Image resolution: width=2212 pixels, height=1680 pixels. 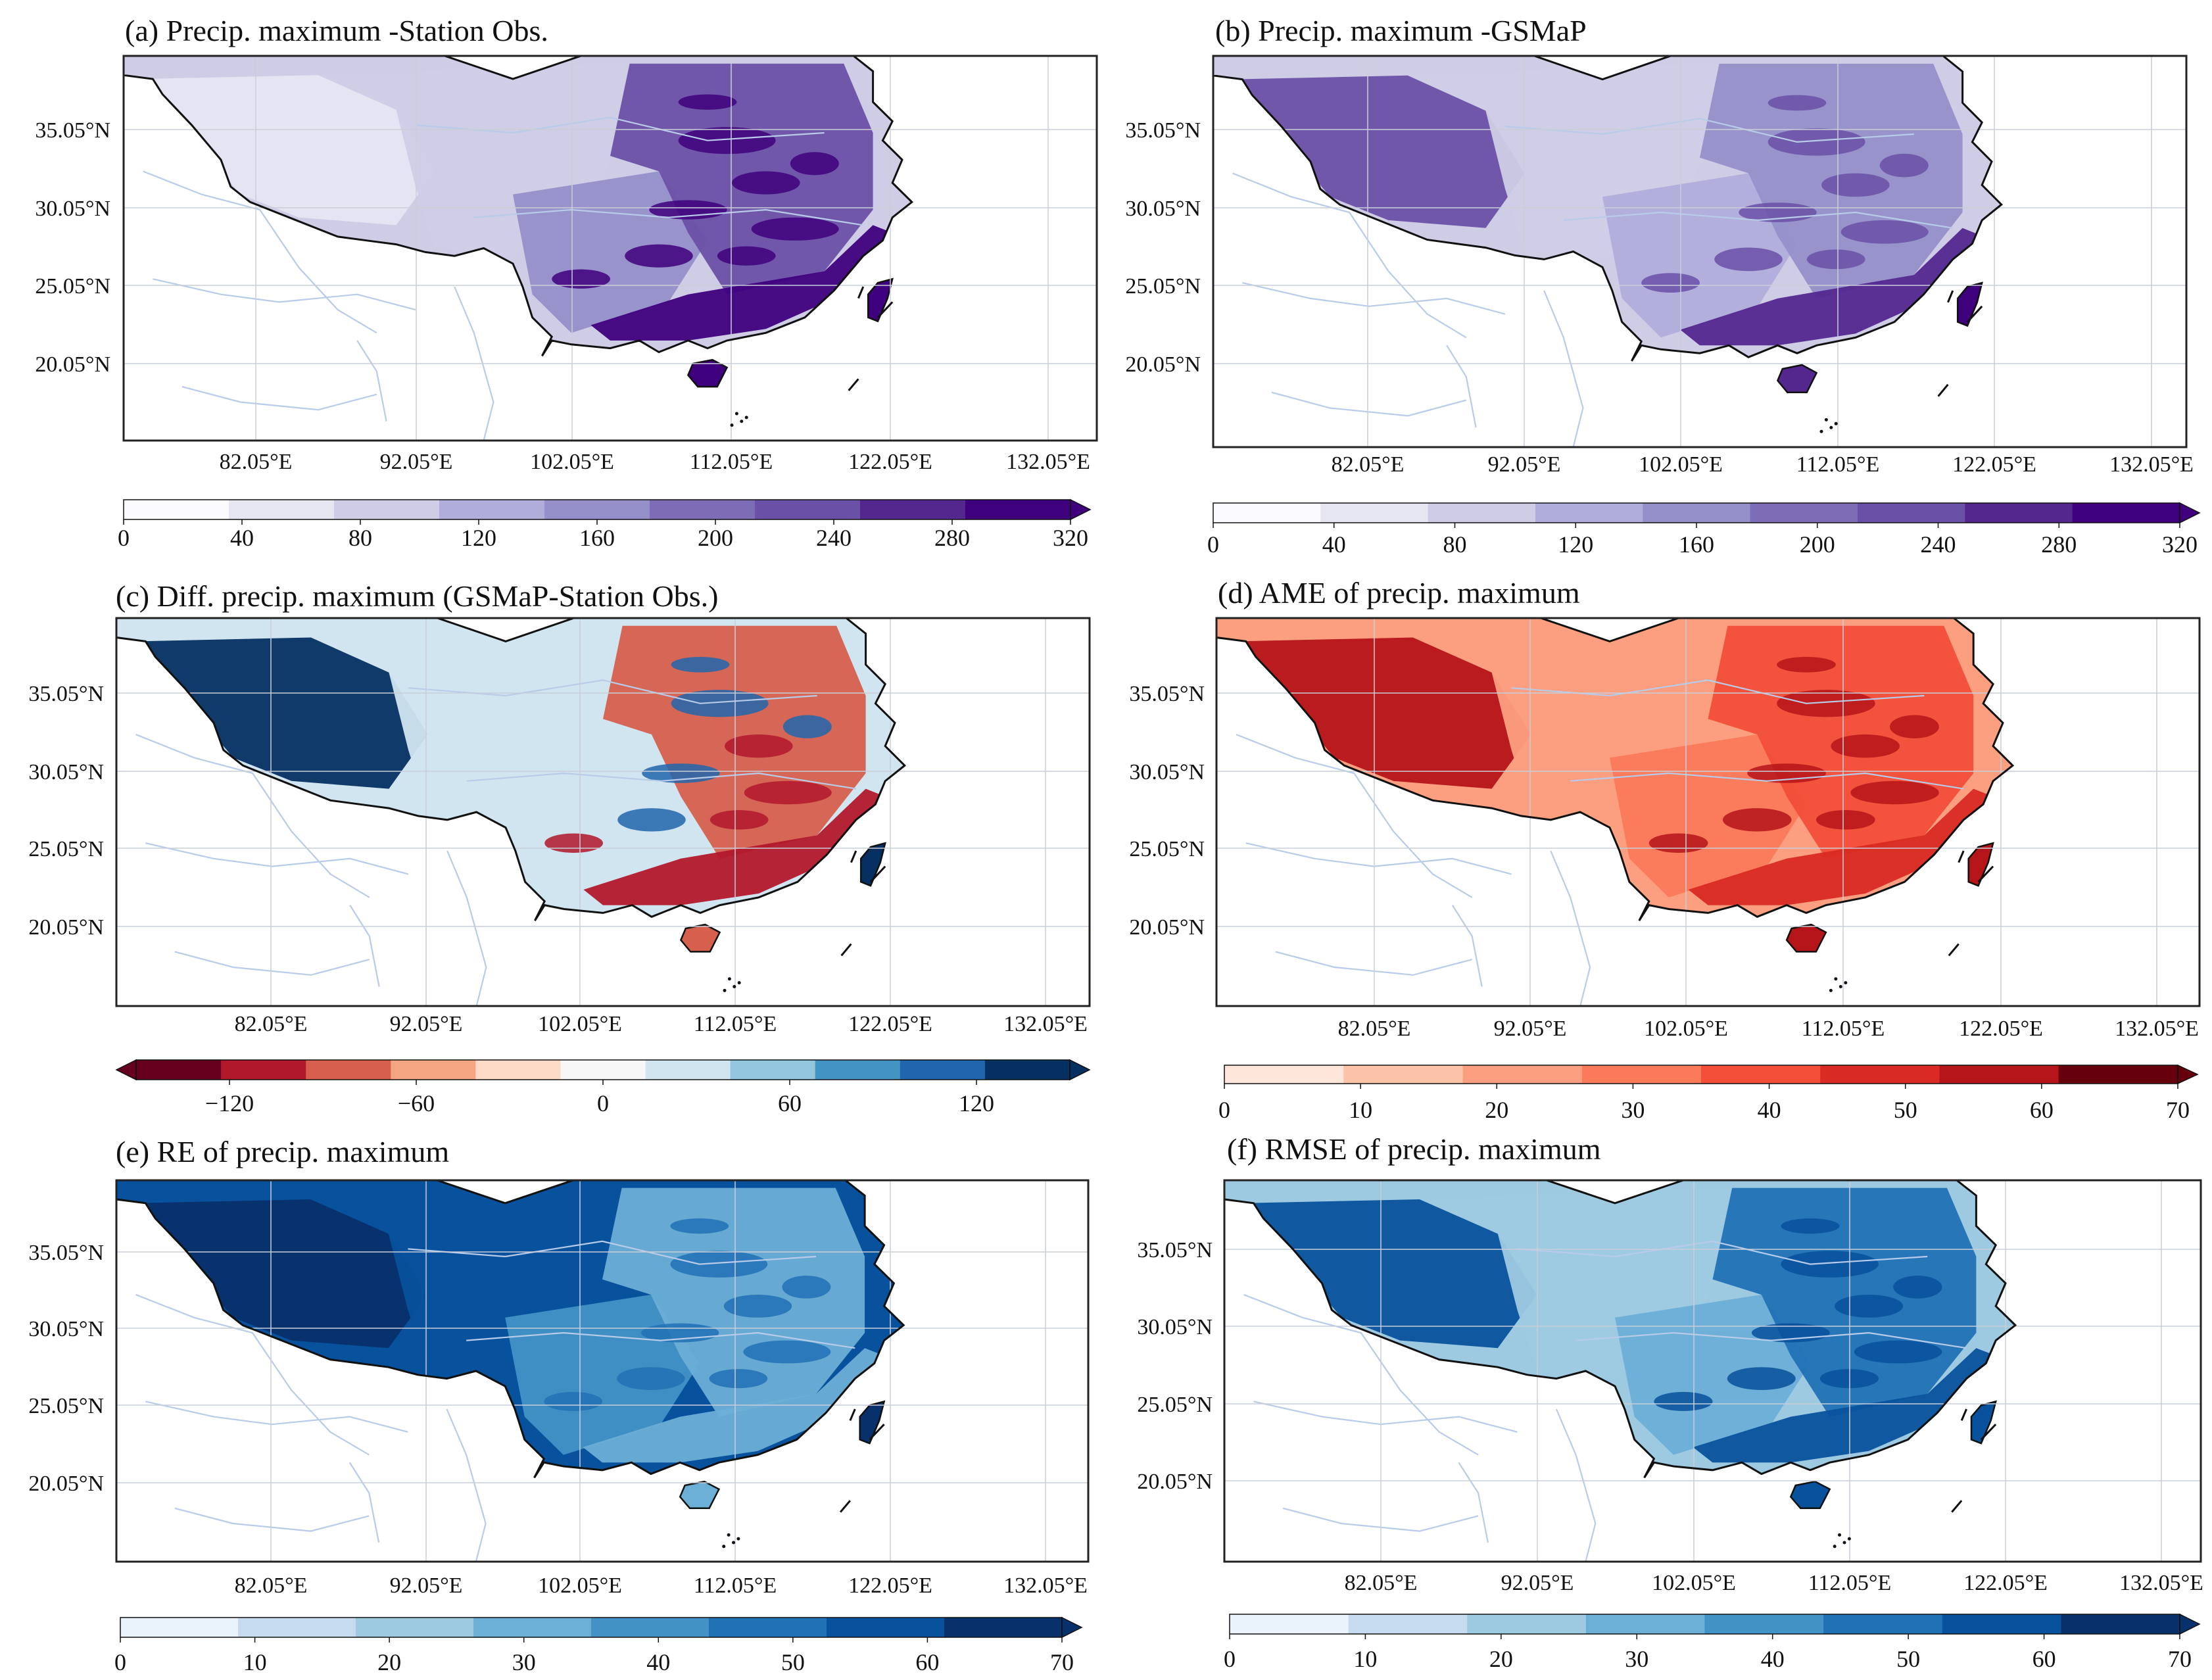 I want to click on lat-label-e: 20.05°N, so click(x=66, y=1484).